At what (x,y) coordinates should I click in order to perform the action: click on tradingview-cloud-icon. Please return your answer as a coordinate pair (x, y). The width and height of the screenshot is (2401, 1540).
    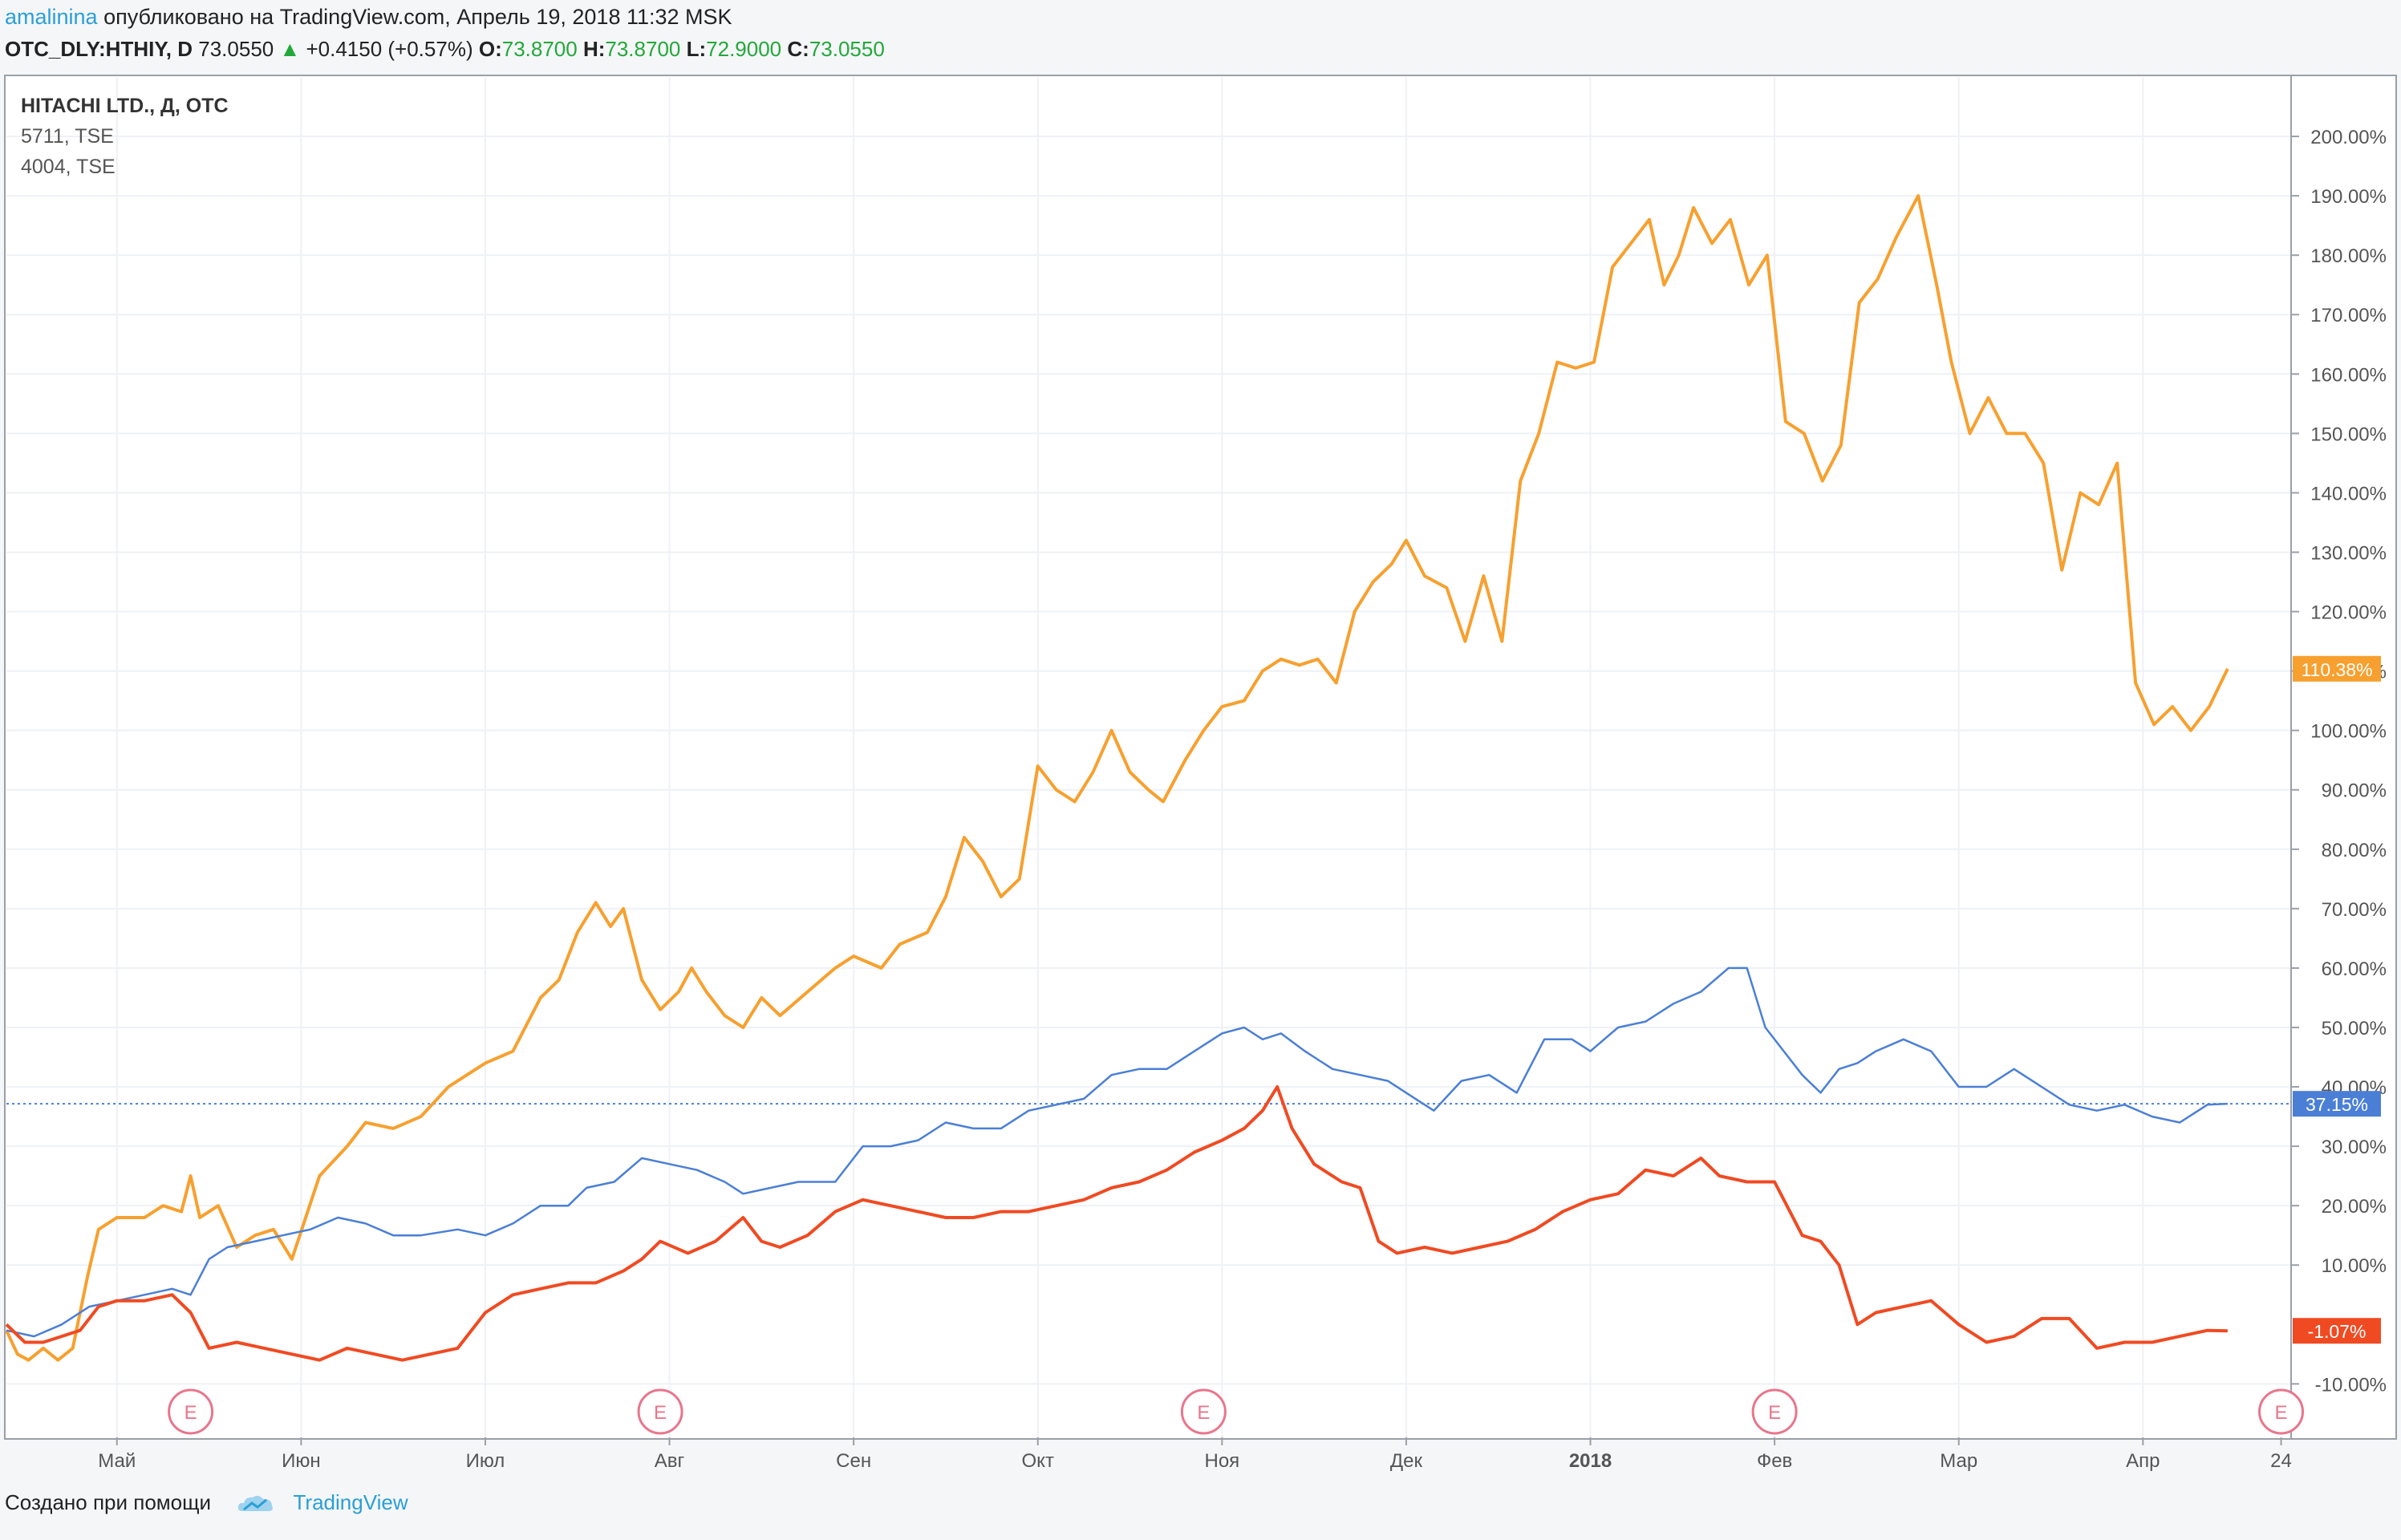
    Looking at the image, I should click on (256, 1504).